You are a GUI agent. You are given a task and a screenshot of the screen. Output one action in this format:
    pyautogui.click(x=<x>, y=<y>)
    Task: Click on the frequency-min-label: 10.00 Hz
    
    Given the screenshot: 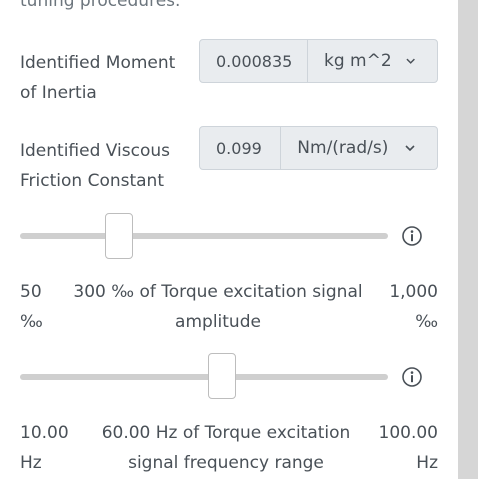 What is the action you would take?
    pyautogui.click(x=44, y=448)
    